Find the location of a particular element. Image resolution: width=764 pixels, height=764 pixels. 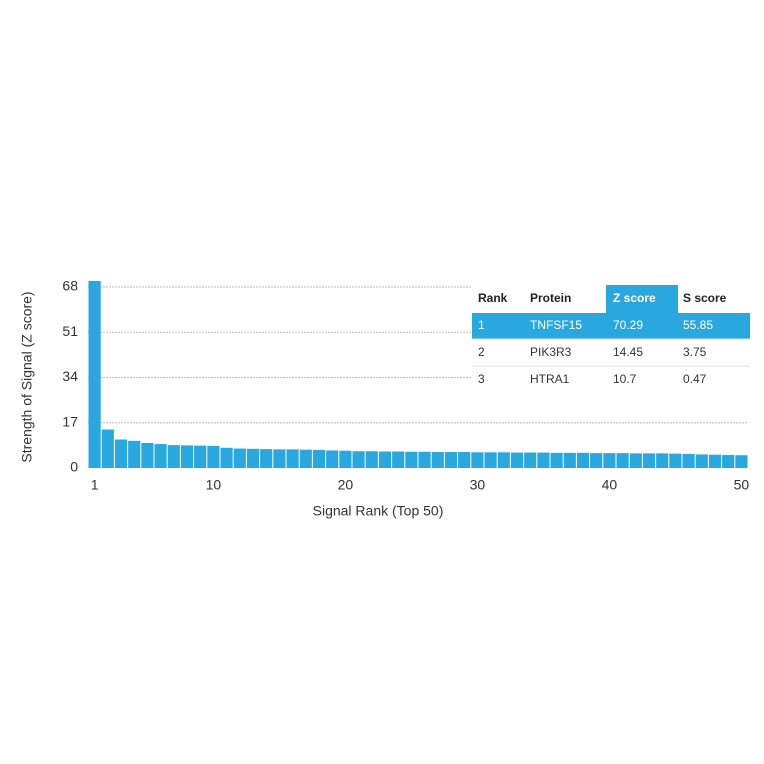

header-highlight is located at coordinates (642, 299).